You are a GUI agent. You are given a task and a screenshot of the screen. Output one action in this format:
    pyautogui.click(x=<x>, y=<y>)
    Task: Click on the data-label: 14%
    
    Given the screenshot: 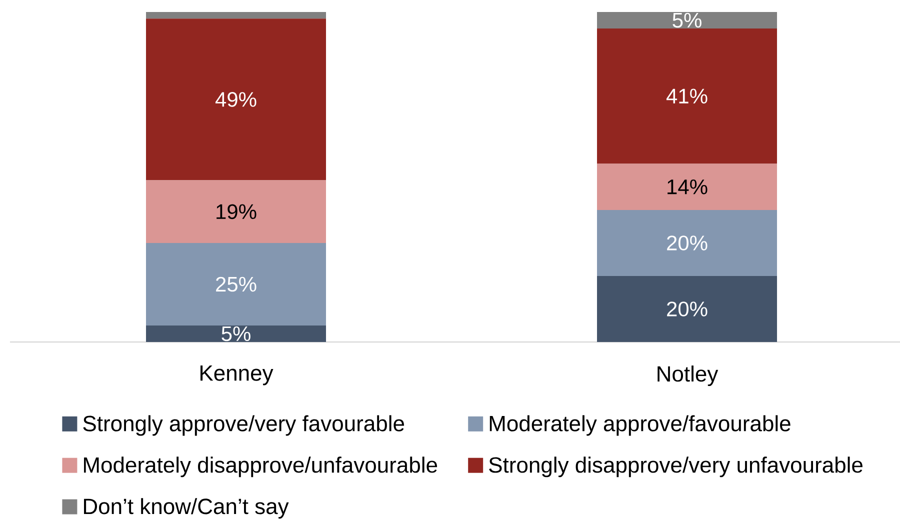 What is the action you would take?
    pyautogui.click(x=688, y=187)
    